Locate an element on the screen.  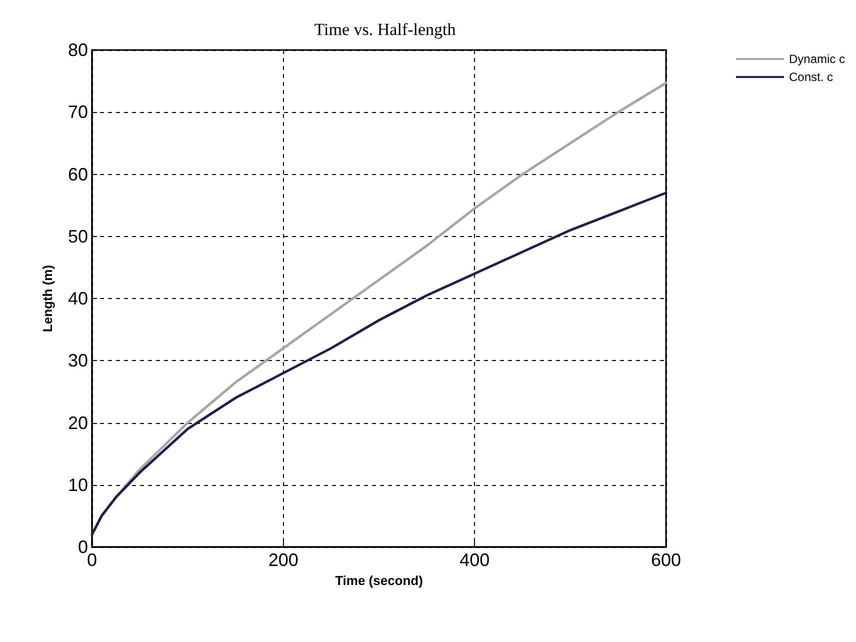
y-tick-label: 60 is located at coordinates (78, 174).